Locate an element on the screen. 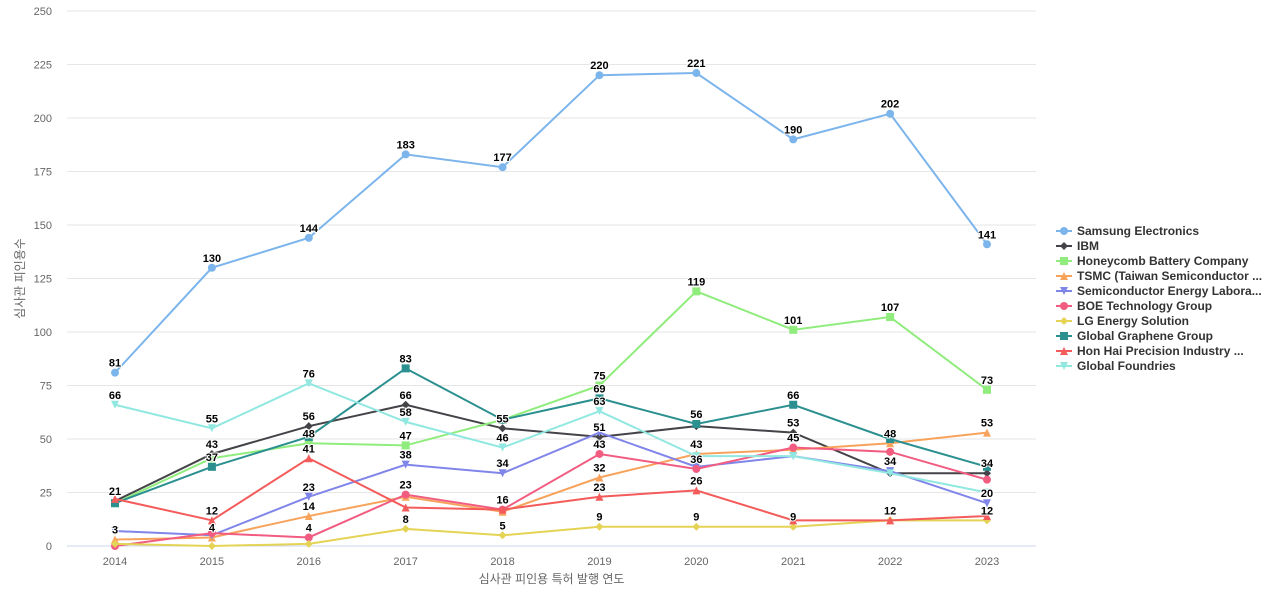 Image resolution: width=1280 pixels, height=600 pixels. data-label: 32 is located at coordinates (599, 469).